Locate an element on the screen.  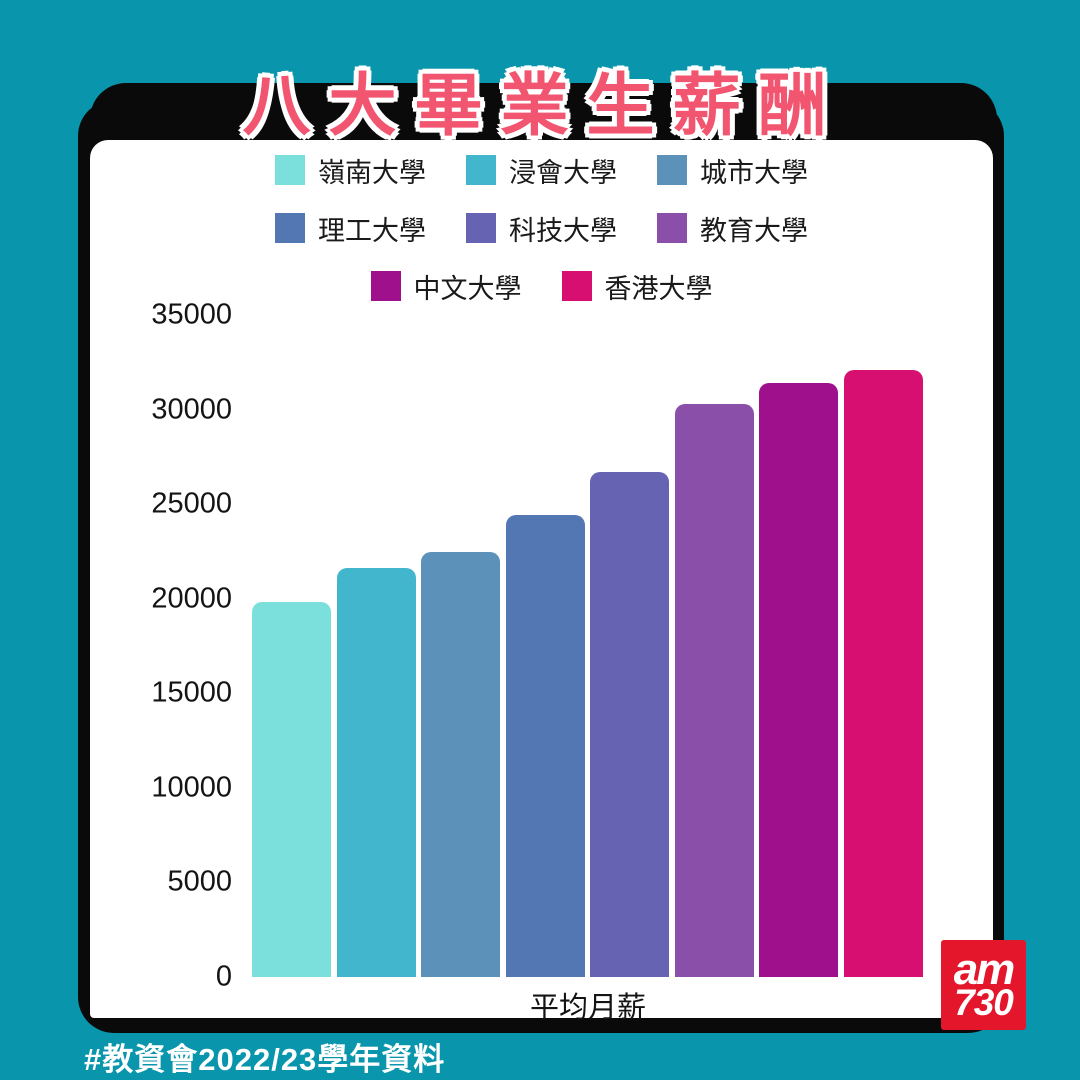
y-tick-label: 25000 is located at coordinates (191, 503).